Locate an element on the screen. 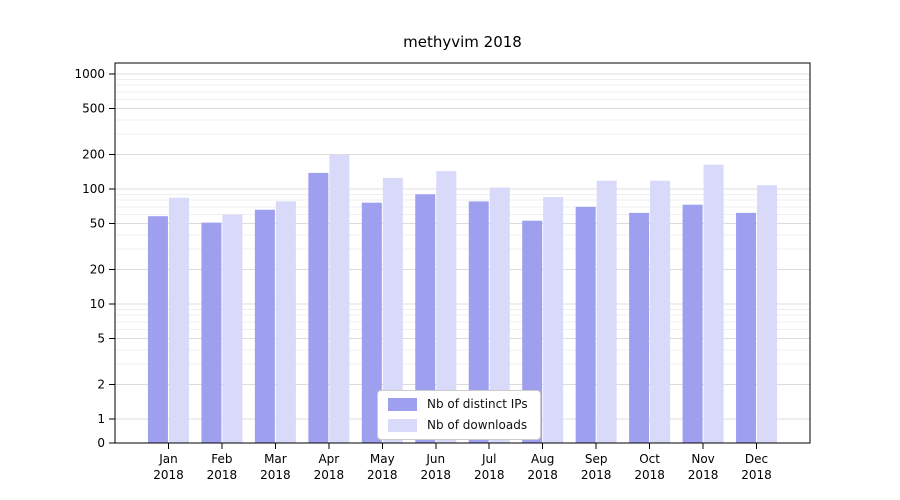 The width and height of the screenshot is (900, 500). y-tick-label: 5 is located at coordinates (101, 339).